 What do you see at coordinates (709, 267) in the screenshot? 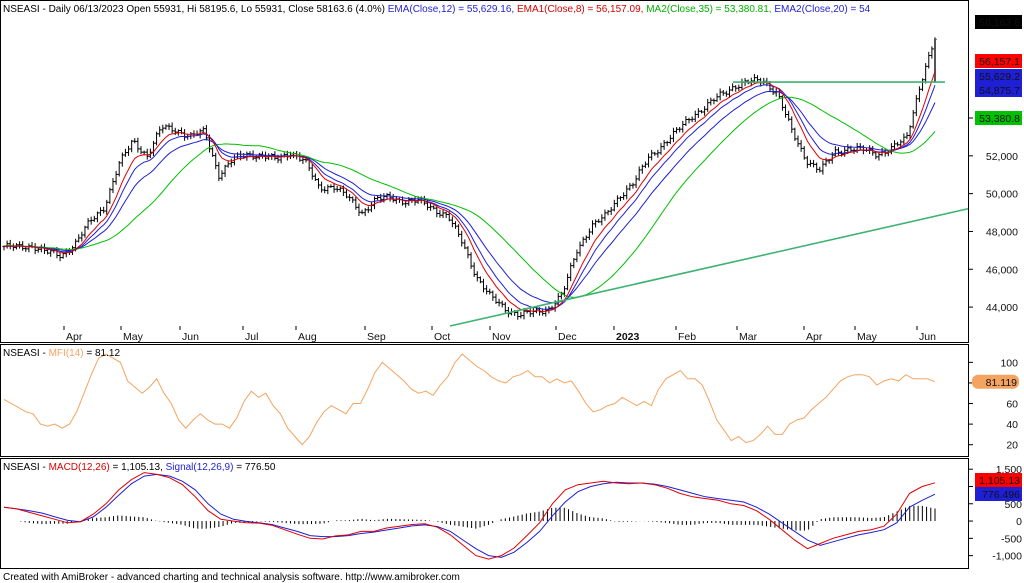
I see `support-trendline` at bounding box center [709, 267].